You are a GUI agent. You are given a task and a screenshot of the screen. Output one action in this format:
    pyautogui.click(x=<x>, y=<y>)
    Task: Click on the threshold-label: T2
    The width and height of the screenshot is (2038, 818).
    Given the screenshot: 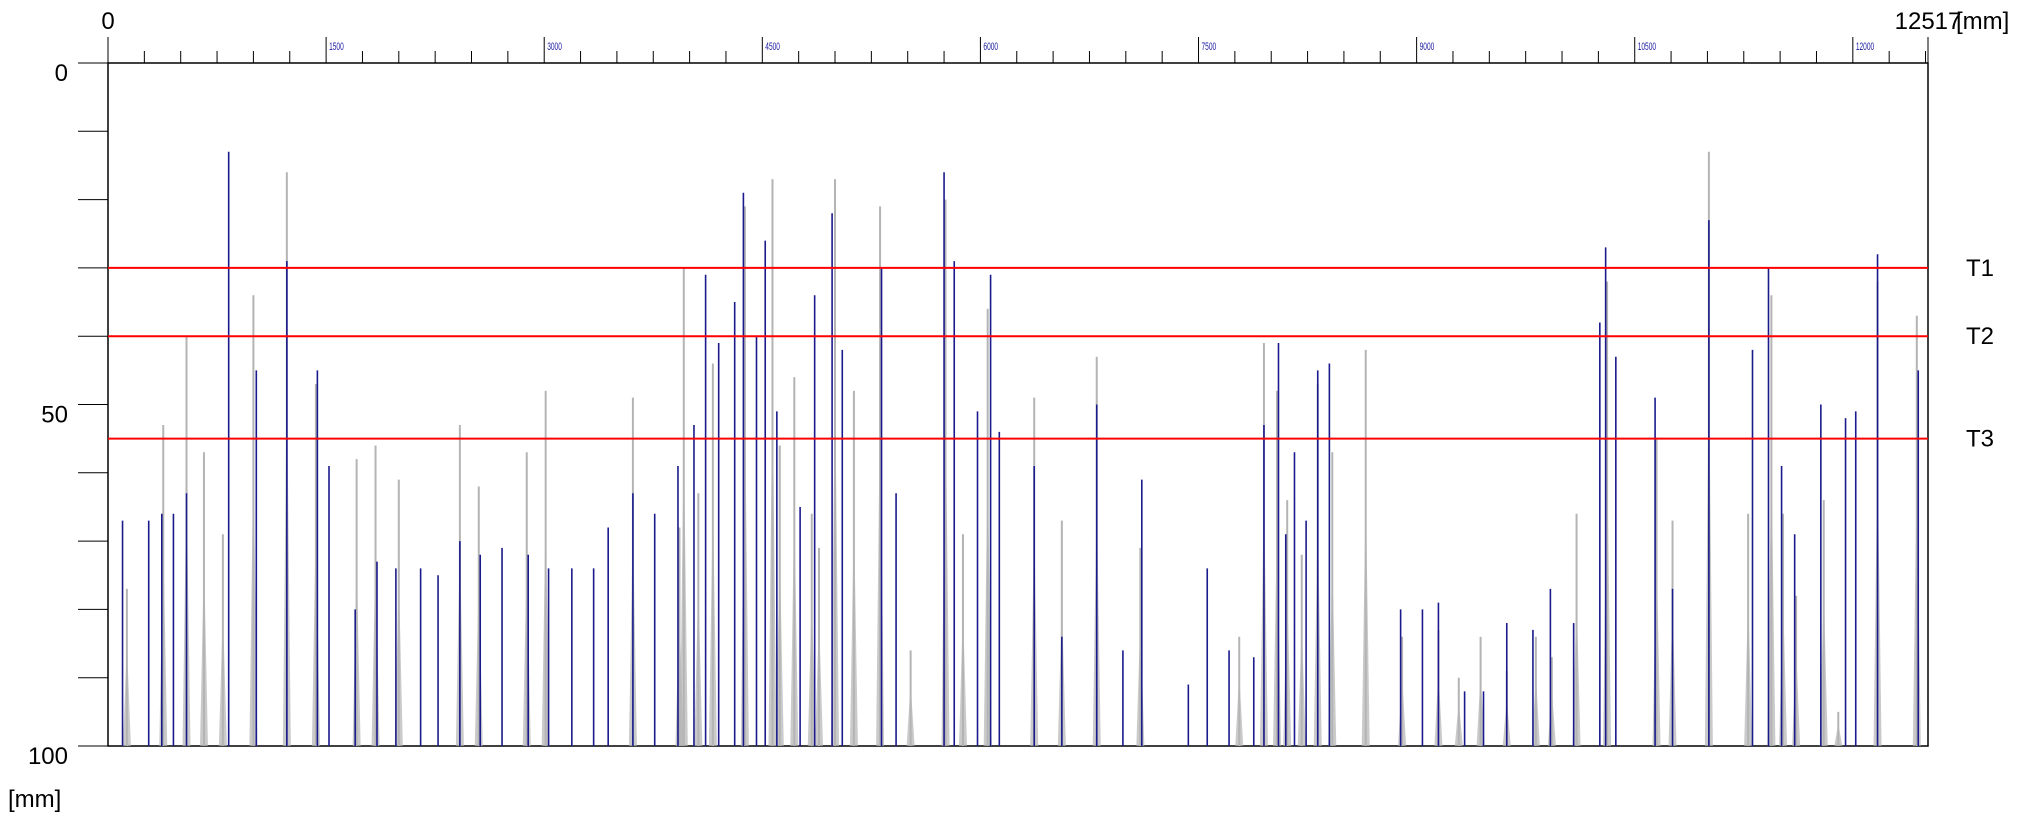 What is the action you would take?
    pyautogui.click(x=1980, y=336)
    